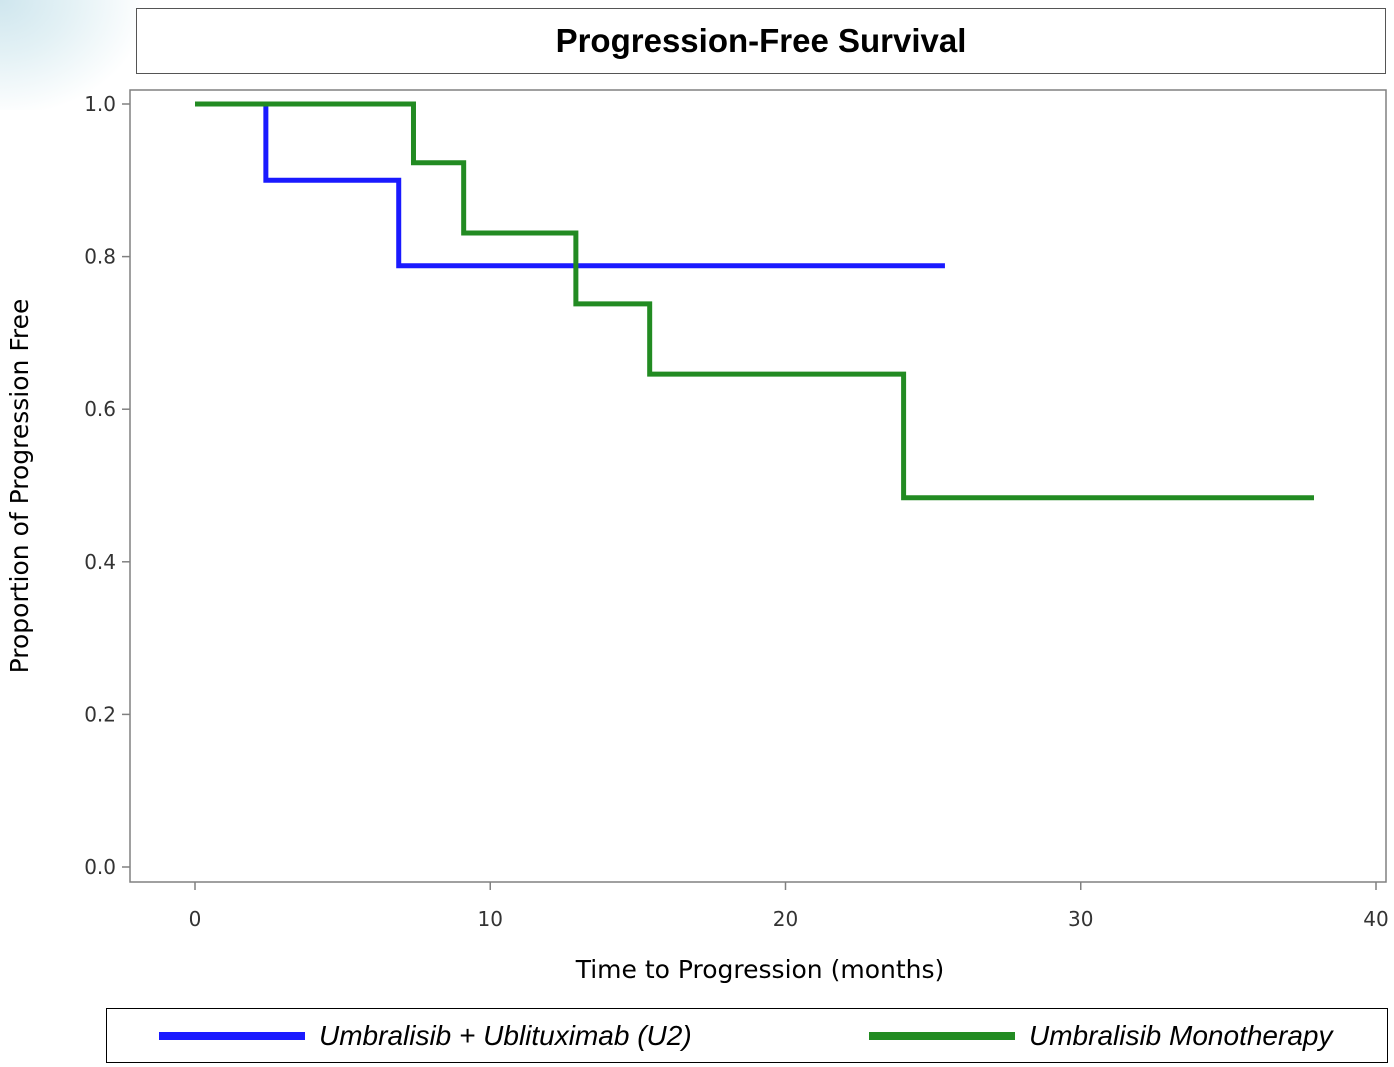 This screenshot has height=1067, width=1394. Describe the element at coordinates (1375, 919) in the screenshot. I see `x-tick-label: 40` at that location.